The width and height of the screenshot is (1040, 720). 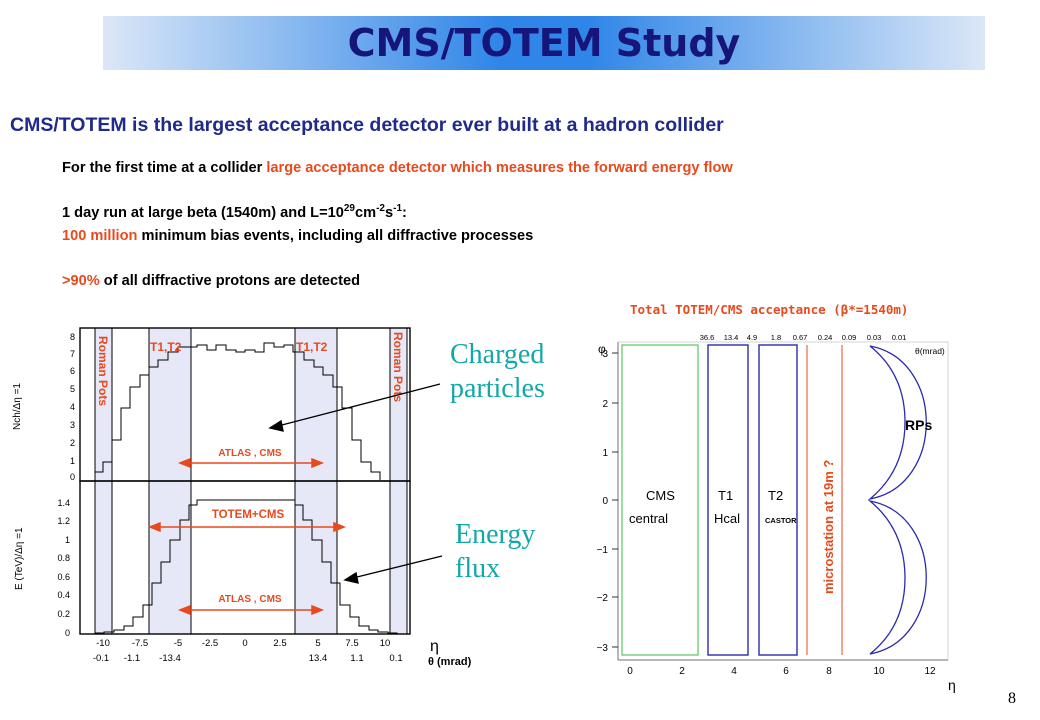 What do you see at coordinates (478, 568) in the screenshot?
I see `energy-line2: flux` at bounding box center [478, 568].